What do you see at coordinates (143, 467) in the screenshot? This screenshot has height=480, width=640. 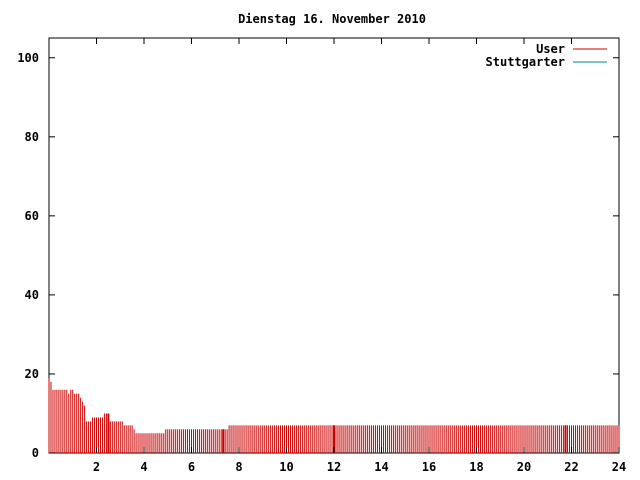 I see `x-tick-label: 4` at bounding box center [143, 467].